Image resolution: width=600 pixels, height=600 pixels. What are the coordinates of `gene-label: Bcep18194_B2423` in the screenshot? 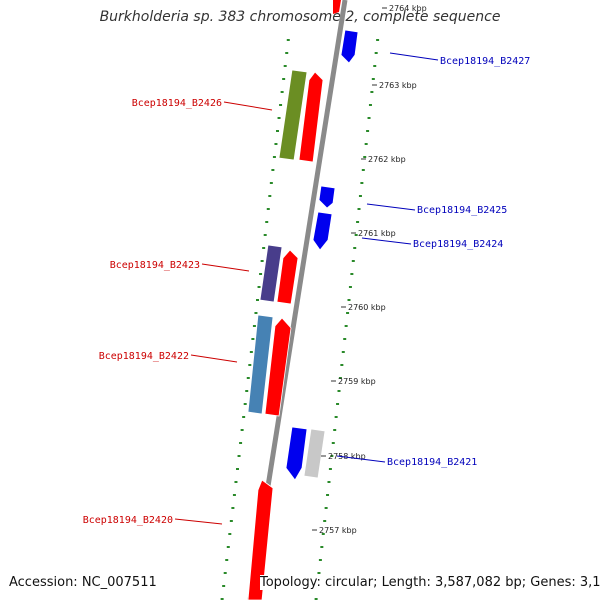 It's located at (155, 265).